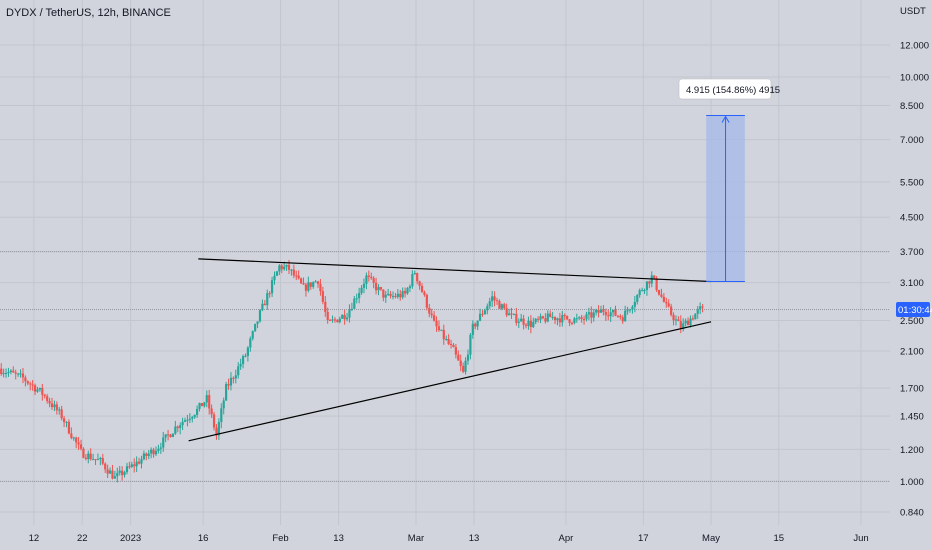 The width and height of the screenshot is (932, 550). What do you see at coordinates (729, 89) in the screenshot?
I see `measure-tooltip: 4.915 (154.86%) 4915` at bounding box center [729, 89].